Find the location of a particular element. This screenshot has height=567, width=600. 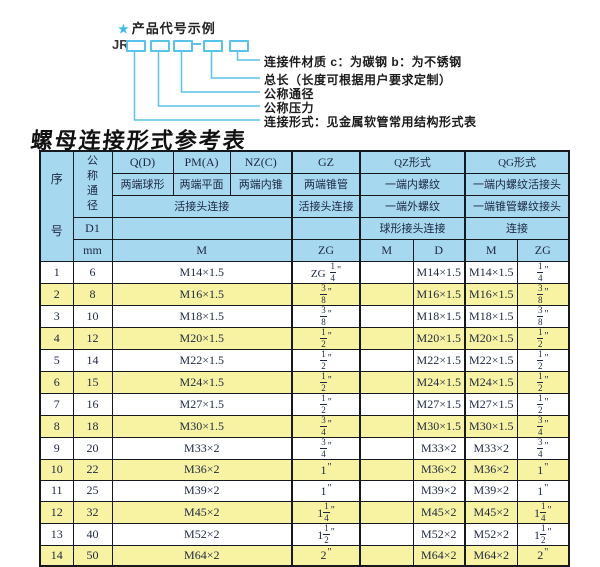

cell-dn: 22 is located at coordinates (92, 469).